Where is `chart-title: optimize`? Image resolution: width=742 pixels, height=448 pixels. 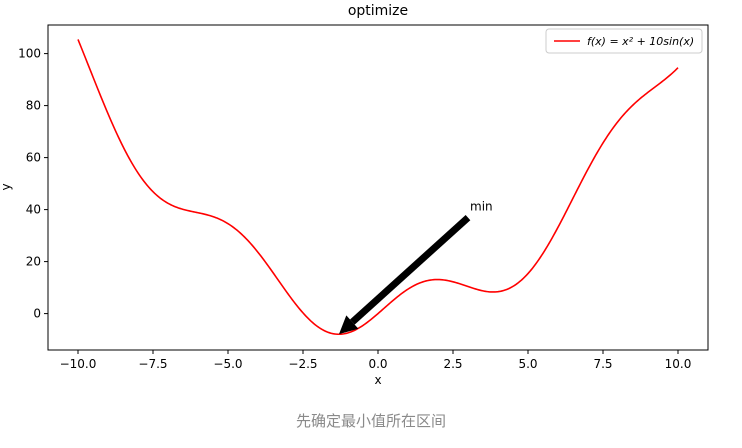 chart-title: optimize is located at coordinates (378, 11).